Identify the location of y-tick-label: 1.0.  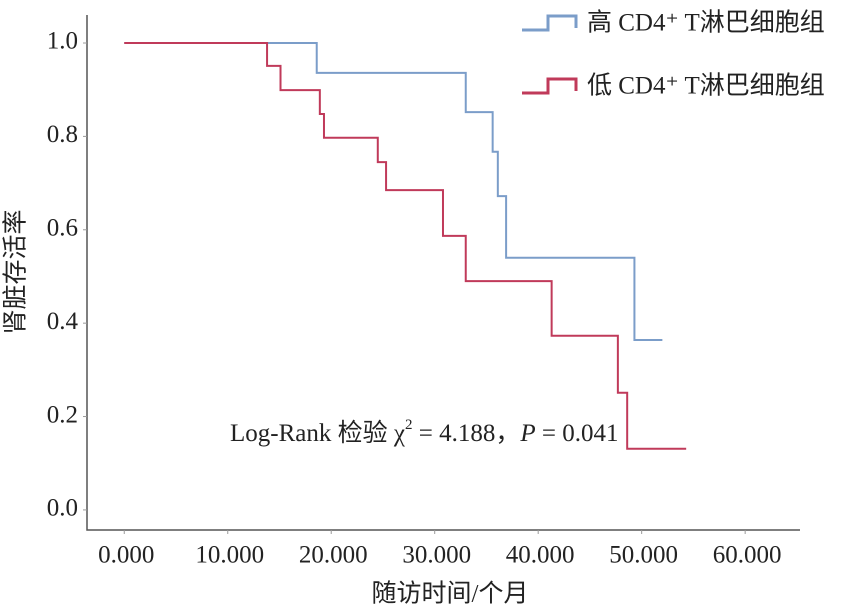
(62, 41).